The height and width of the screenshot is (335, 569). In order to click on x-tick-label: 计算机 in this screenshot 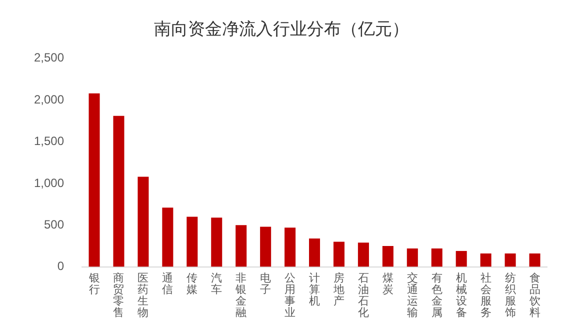, I will do `click(314, 289)`.